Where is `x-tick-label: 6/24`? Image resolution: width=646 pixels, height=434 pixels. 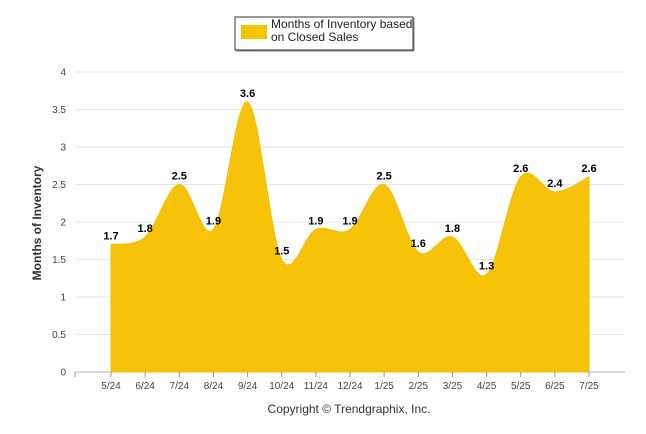 x-tick-label: 6/24 is located at coordinates (145, 386).